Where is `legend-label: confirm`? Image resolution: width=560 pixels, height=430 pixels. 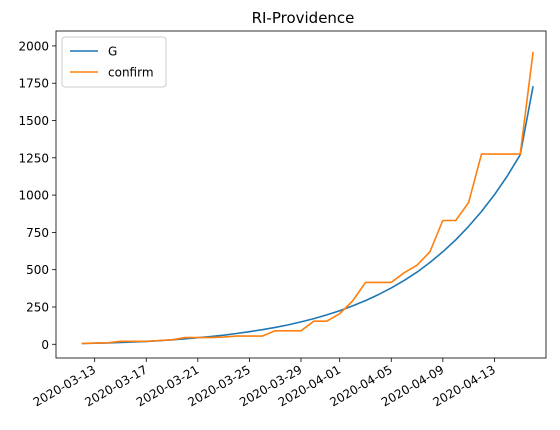
legend-label: confirm is located at coordinates (131, 73).